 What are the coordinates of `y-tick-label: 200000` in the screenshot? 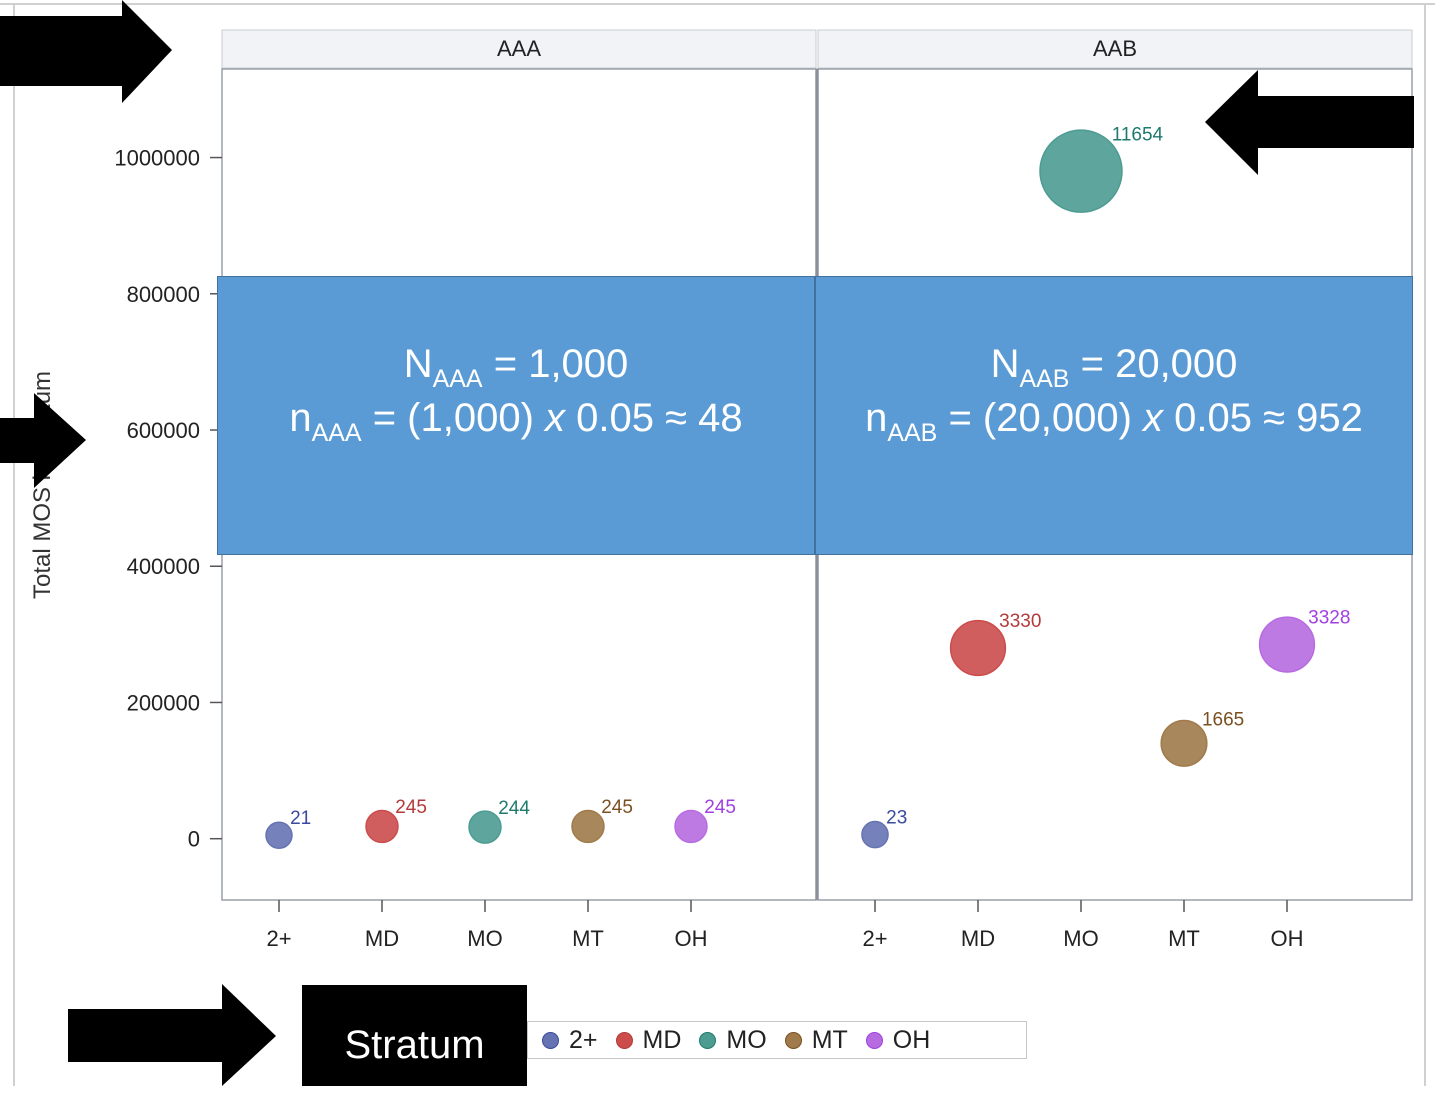 It's located at (163, 702).